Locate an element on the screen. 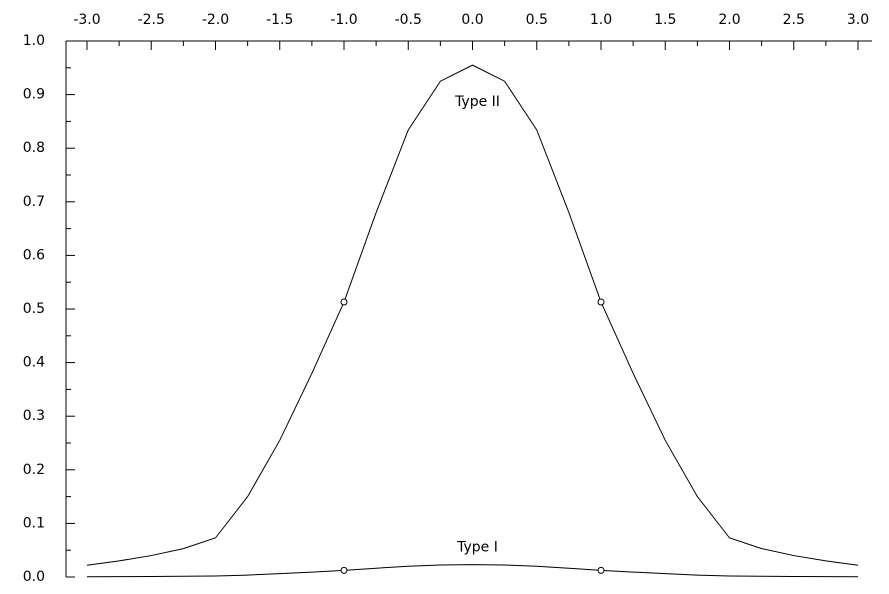 This screenshot has height=594, width=889. x-tick-label: -2.0 is located at coordinates (215, 20).